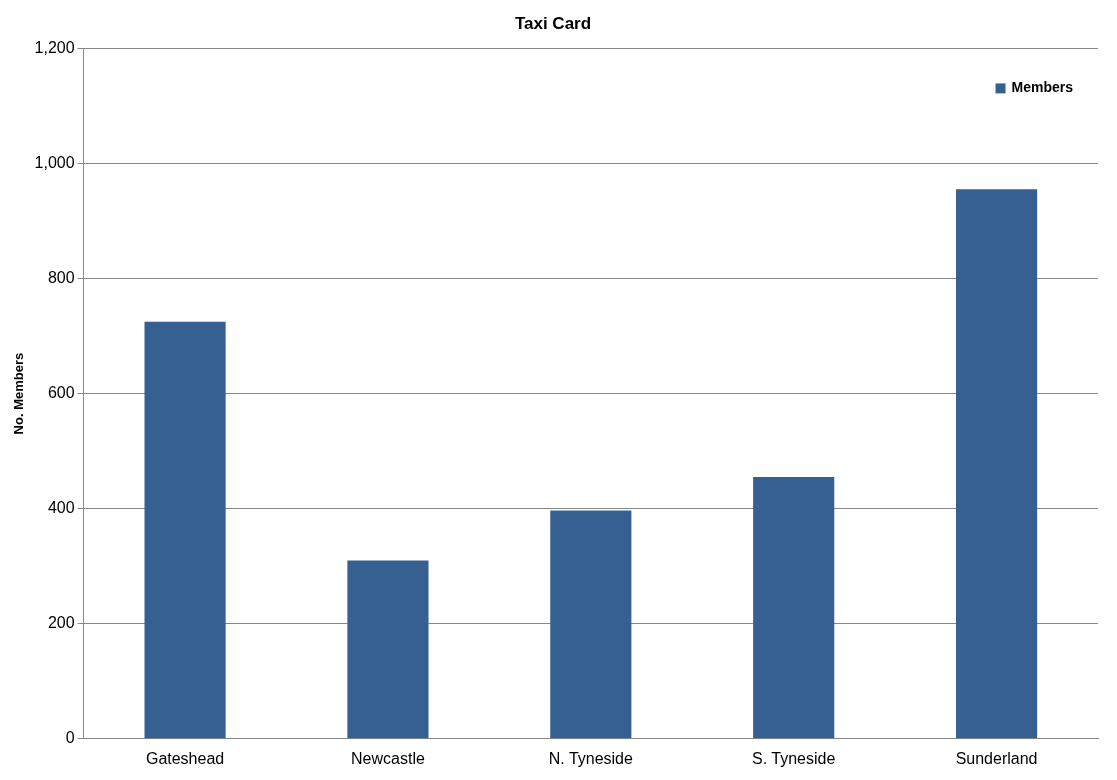 This screenshot has height=780, width=1117. Describe the element at coordinates (1042, 87) in the screenshot. I see `legend-label: Members` at that location.